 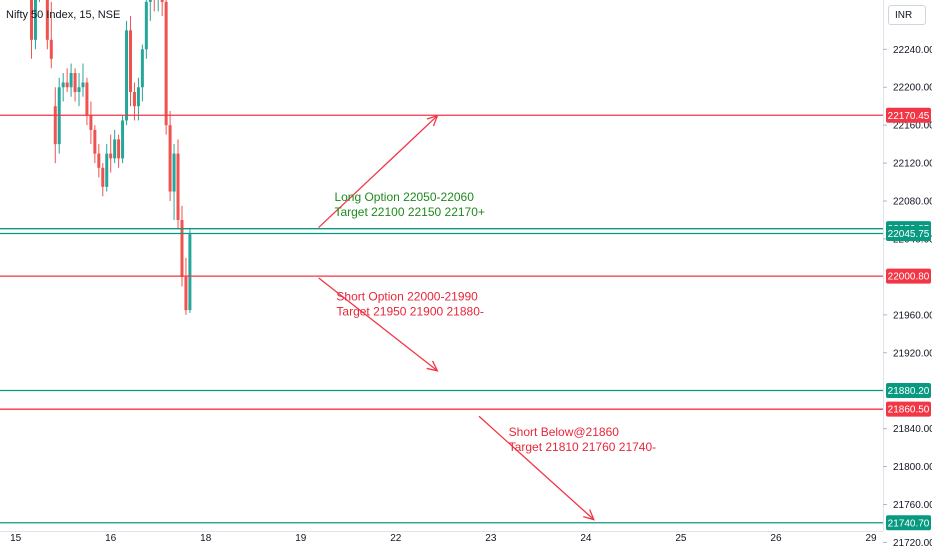 I want to click on annotation-text: Short Option 22000-21990, so click(x=407, y=297).